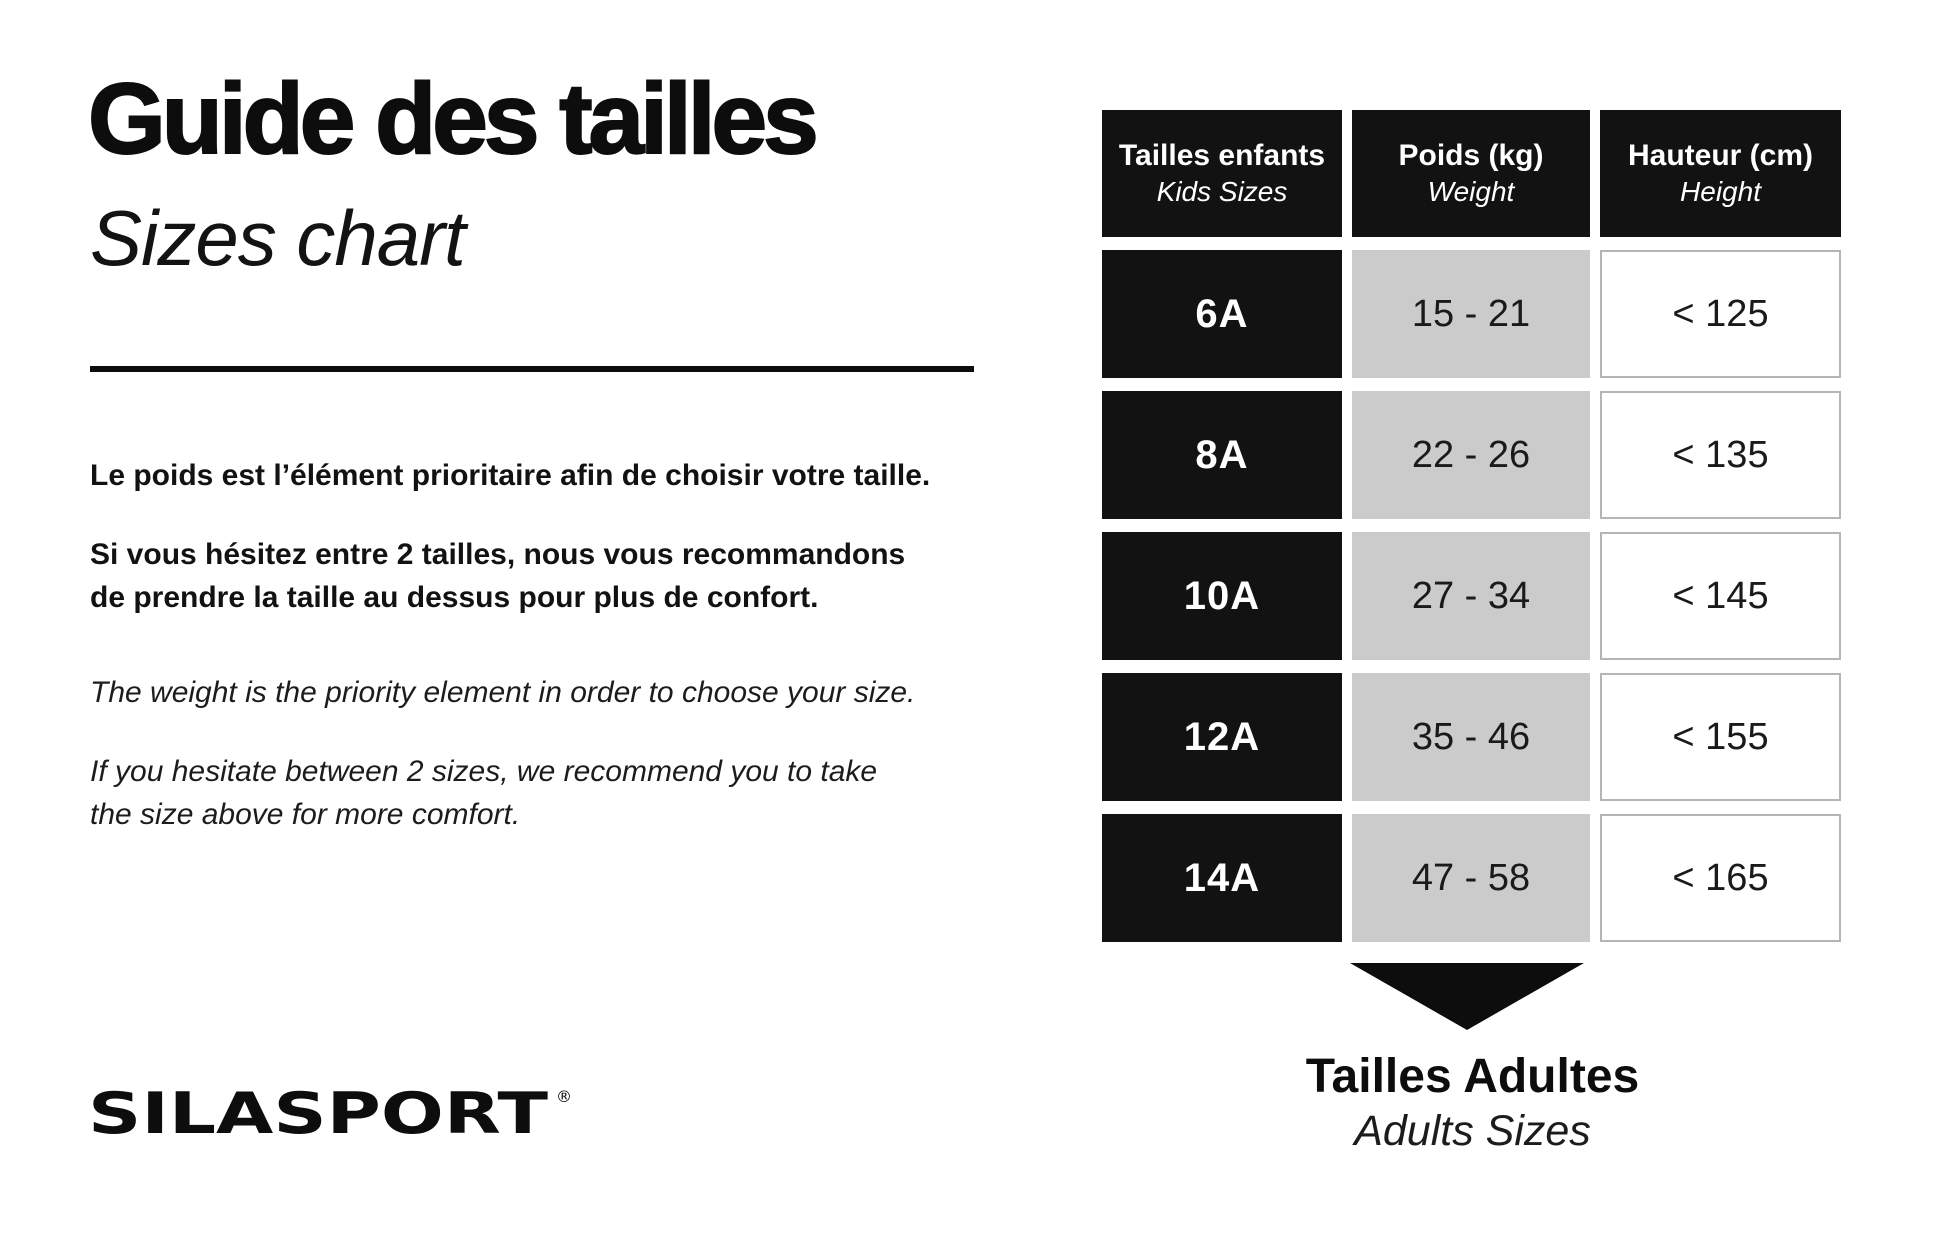 The width and height of the screenshot is (1946, 1251). I want to click on table-row-10a-weight: 27 - 34, so click(1471, 596).